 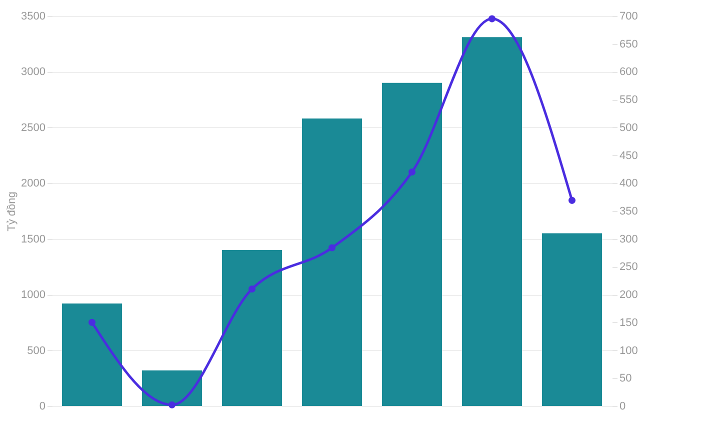 I want to click on y-tick-label: 1500, so click(x=33, y=239).